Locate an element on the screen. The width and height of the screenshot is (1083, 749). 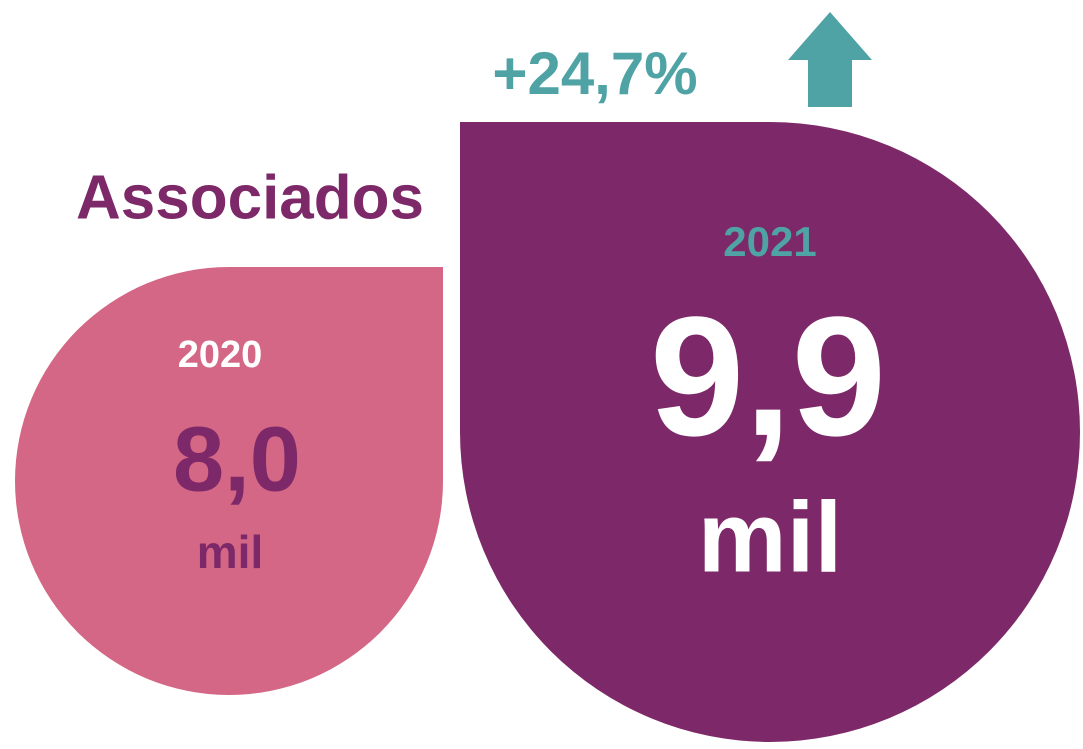
up-arrow is located at coordinates (830, 59).